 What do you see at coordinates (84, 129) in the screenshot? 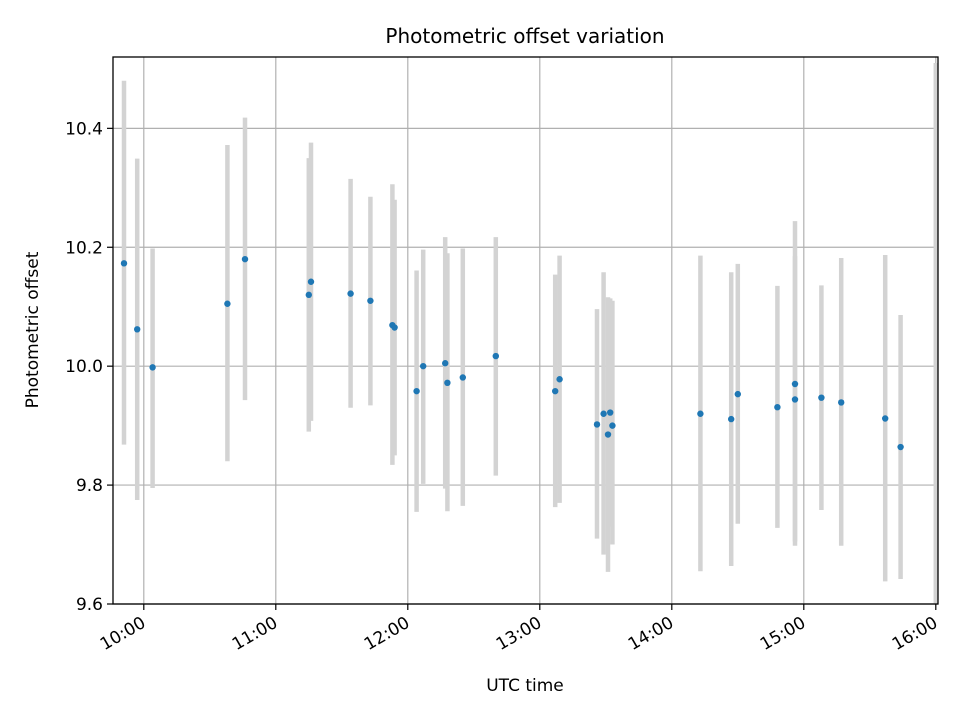
I see `y-tick-label: 10.4` at bounding box center [84, 129].